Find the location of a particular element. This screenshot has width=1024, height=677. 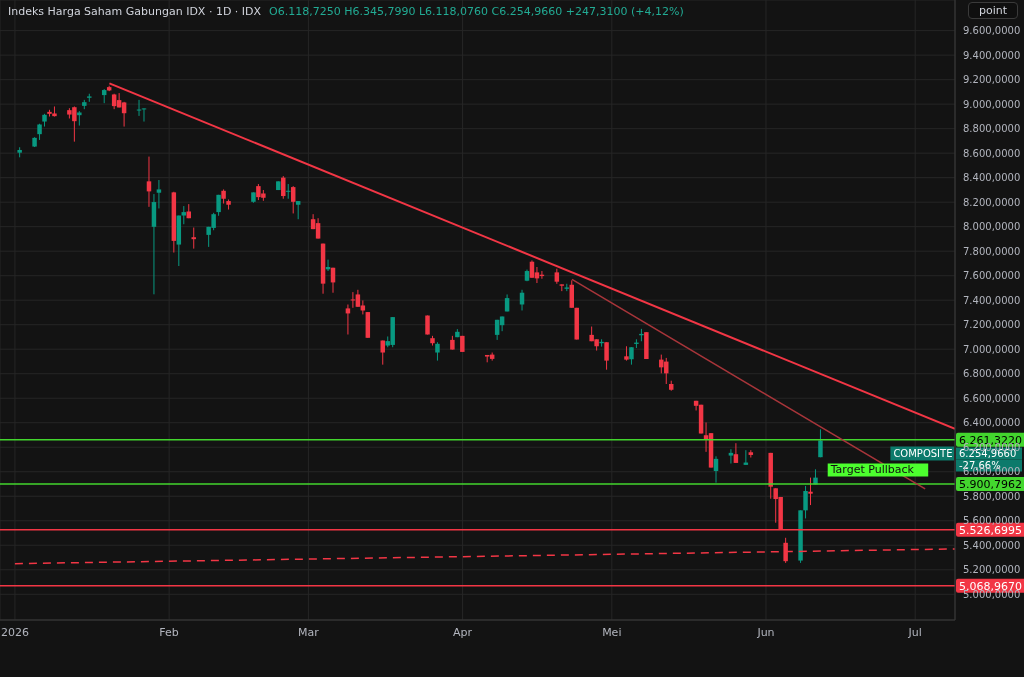

x-tick-label: Mar is located at coordinates (309, 632).